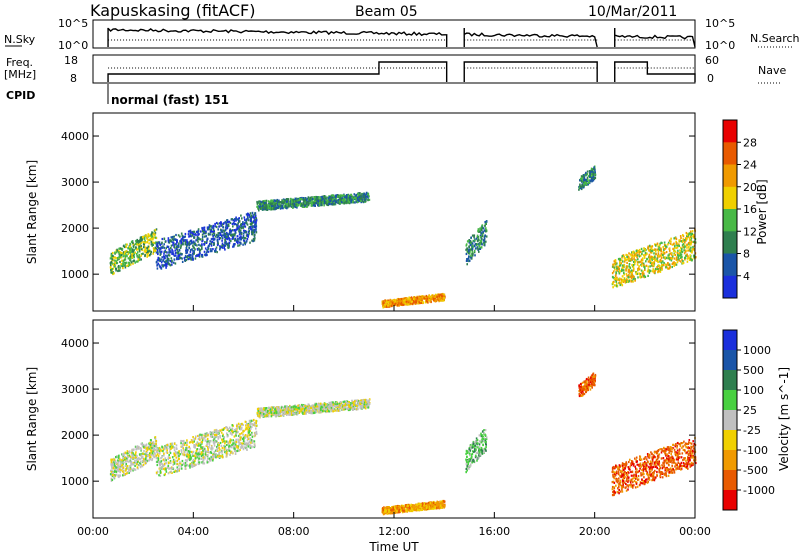  What do you see at coordinates (19, 62) in the screenshot?
I see `freq-label: Freq.` at bounding box center [19, 62].